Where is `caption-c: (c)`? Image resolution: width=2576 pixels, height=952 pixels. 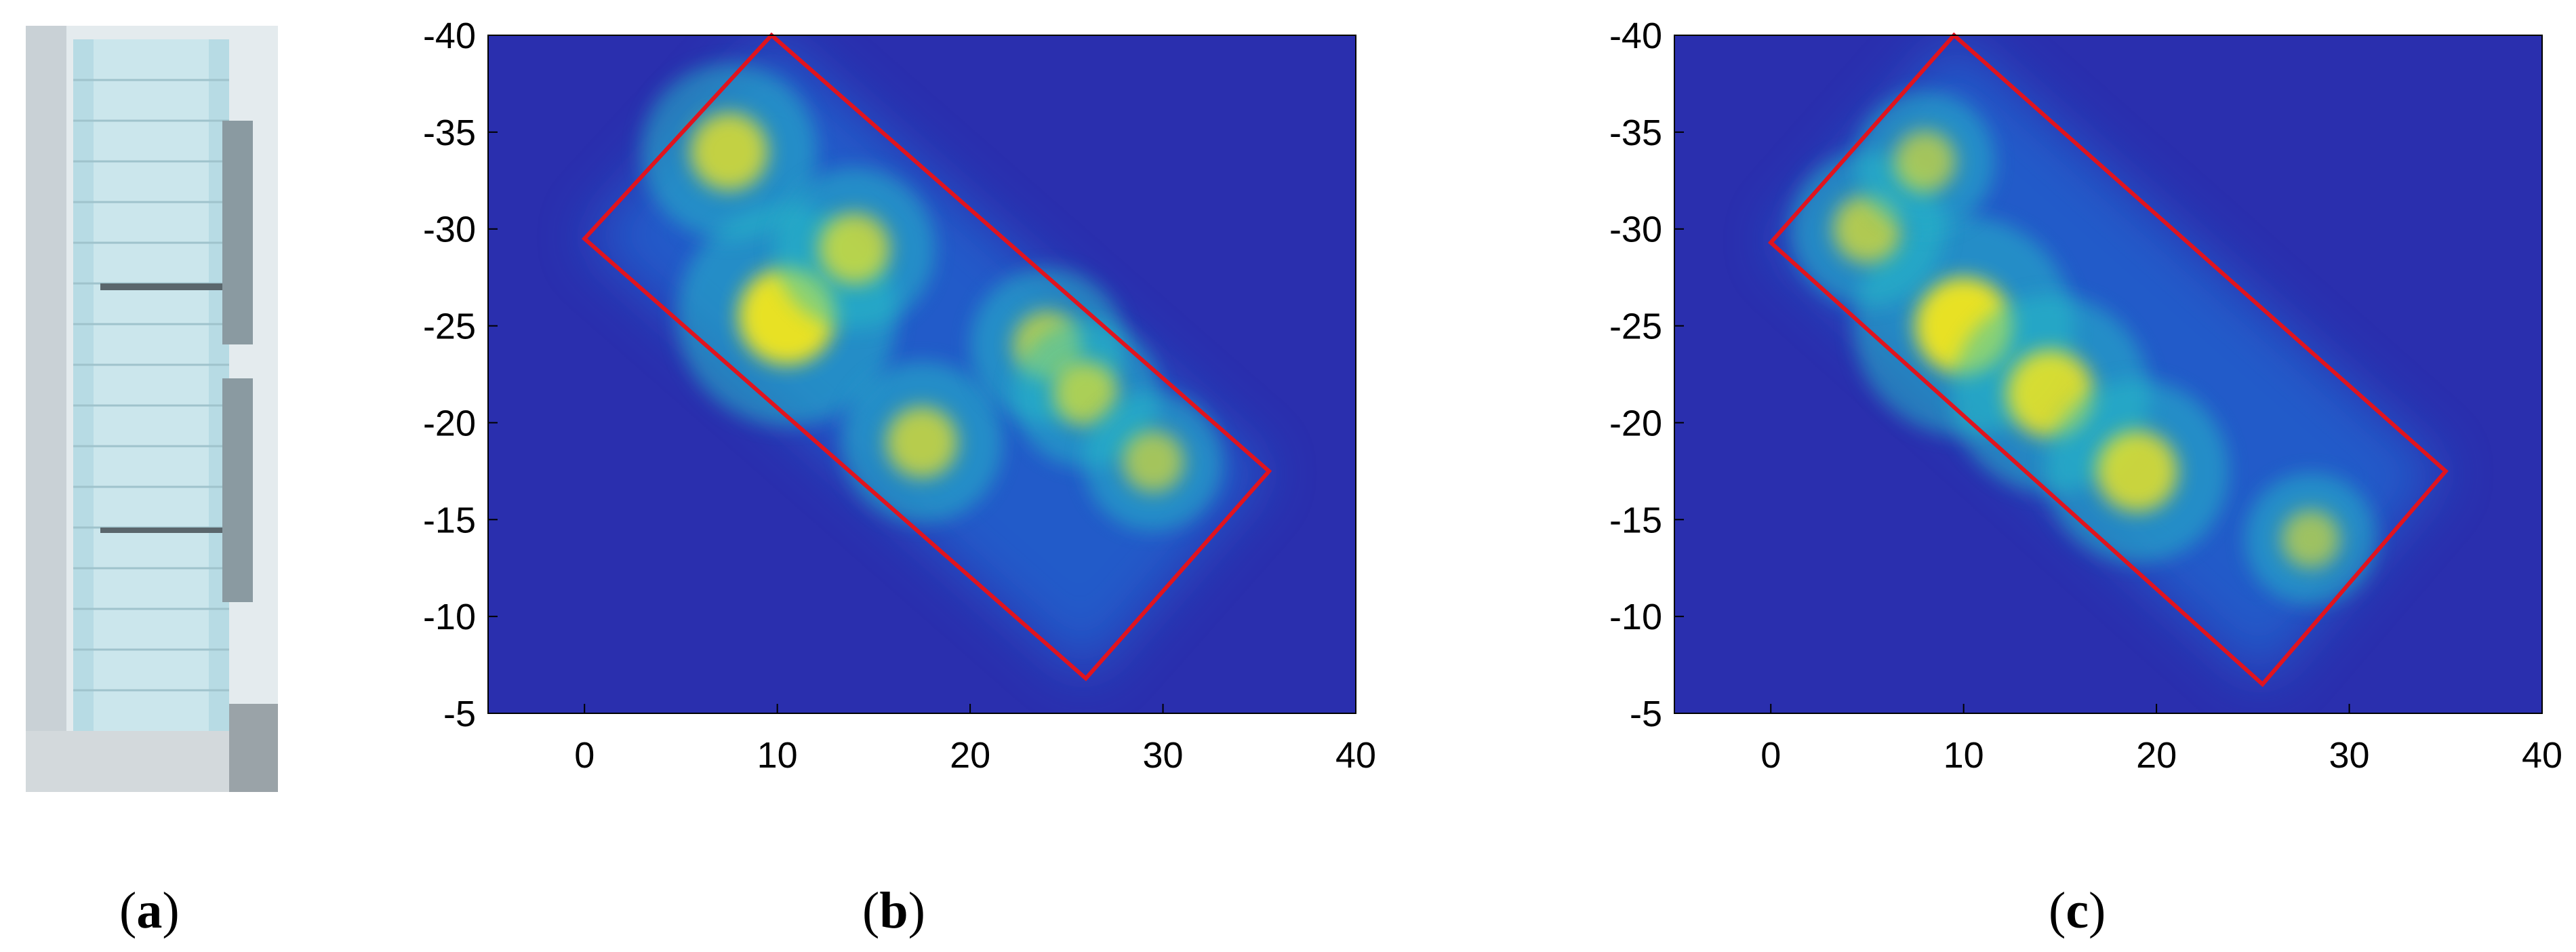 caption-c: (c) is located at coordinates (2077, 910).